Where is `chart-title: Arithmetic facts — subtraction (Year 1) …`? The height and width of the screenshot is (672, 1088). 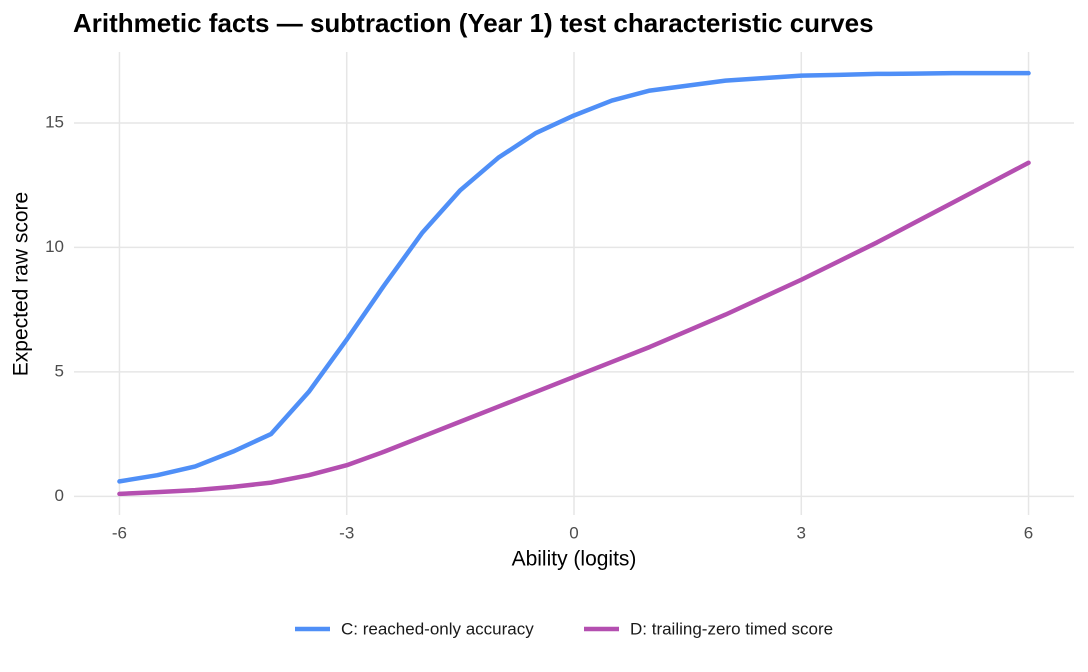 chart-title: Arithmetic facts — subtraction (Year 1) … is located at coordinates (473, 23).